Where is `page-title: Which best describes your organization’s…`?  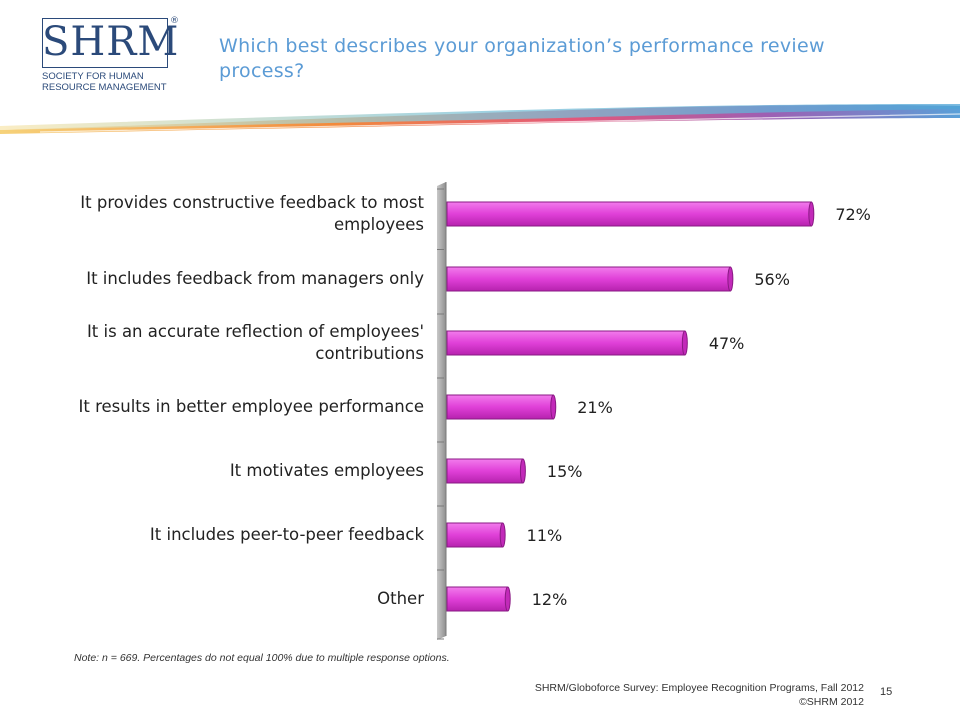
page-title: Which best describes your organization’s… is located at coordinates (522, 58).